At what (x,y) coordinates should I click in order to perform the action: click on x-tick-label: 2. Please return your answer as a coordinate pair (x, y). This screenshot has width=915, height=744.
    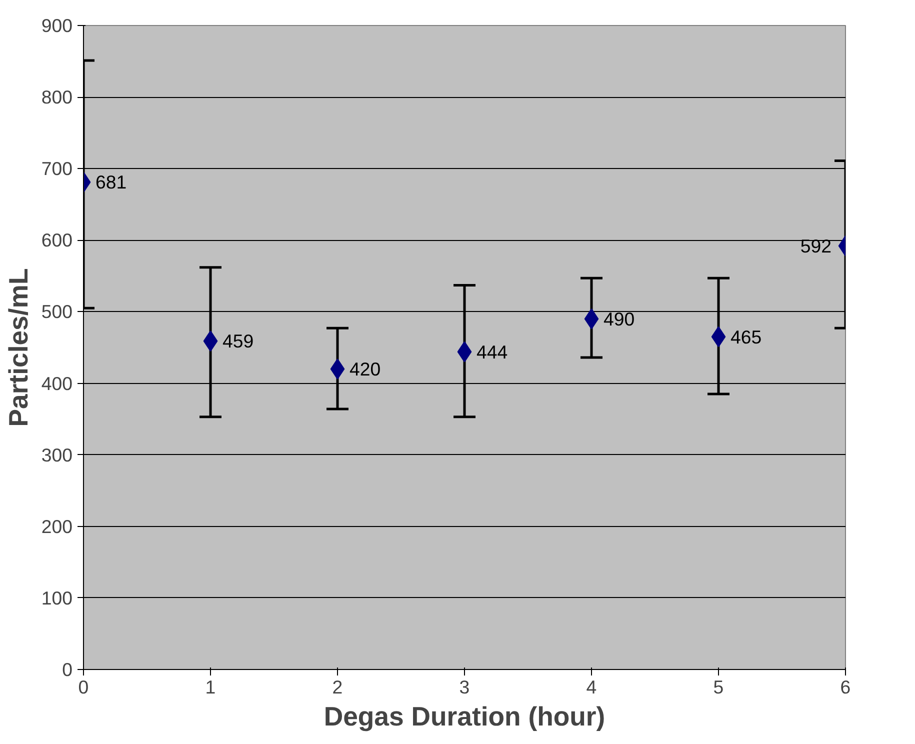
    Looking at the image, I should click on (337, 687).